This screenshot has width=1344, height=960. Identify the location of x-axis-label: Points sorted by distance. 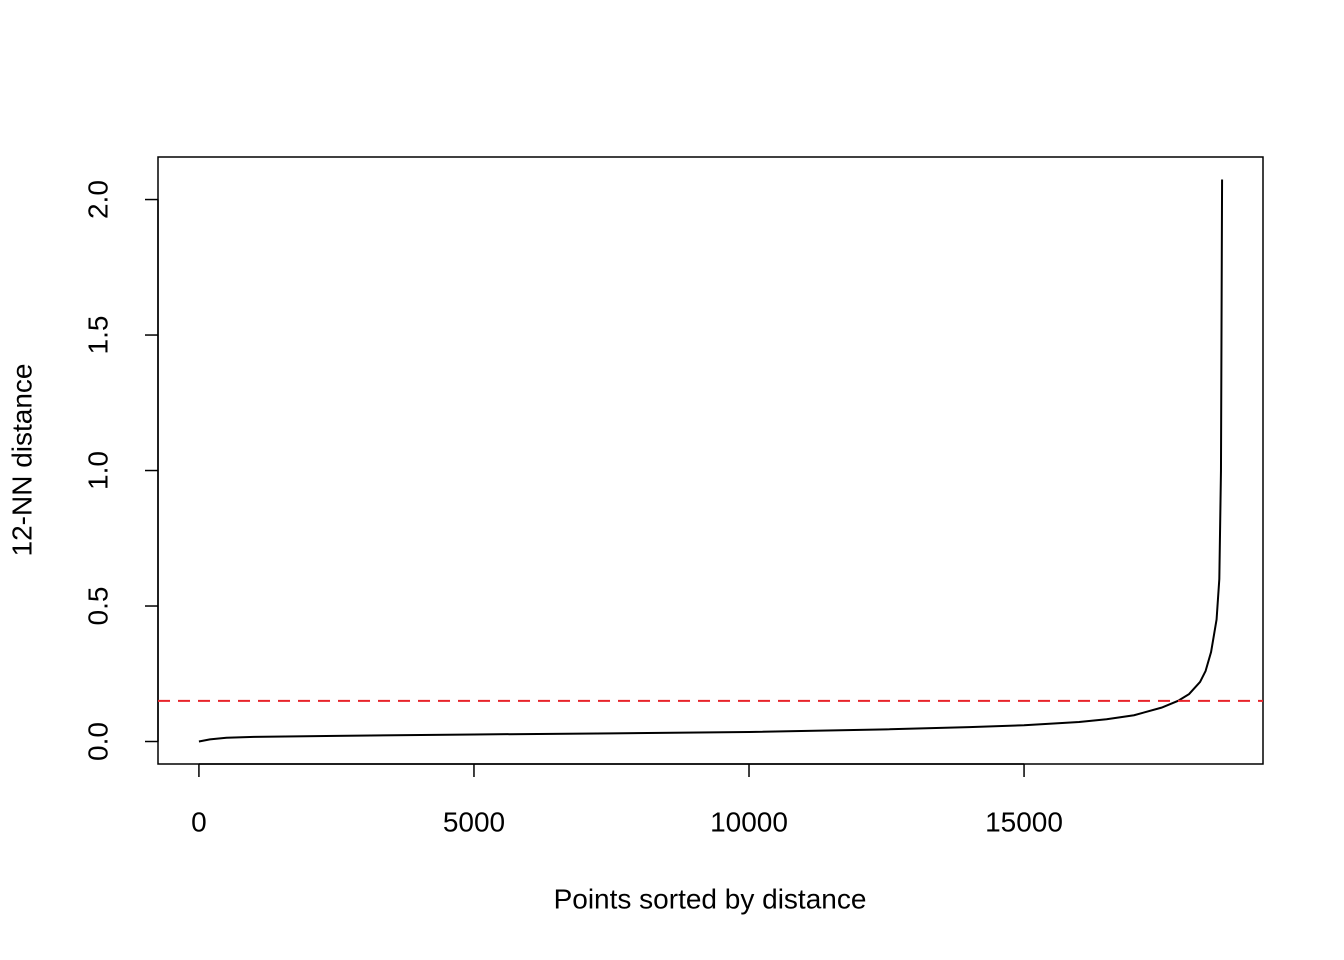
(710, 898).